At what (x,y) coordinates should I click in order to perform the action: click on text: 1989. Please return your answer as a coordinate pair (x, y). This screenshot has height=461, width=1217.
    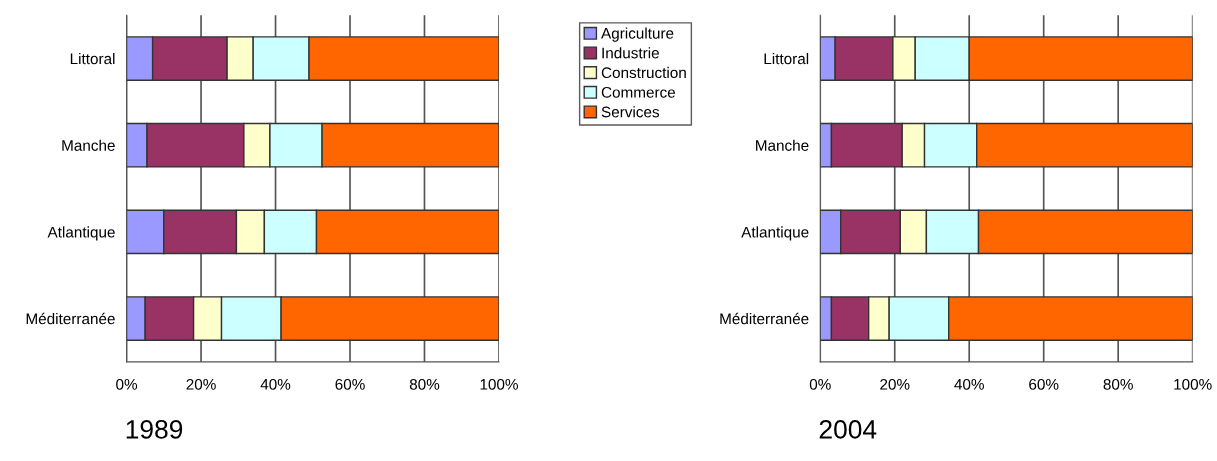
    Looking at the image, I should click on (154, 429).